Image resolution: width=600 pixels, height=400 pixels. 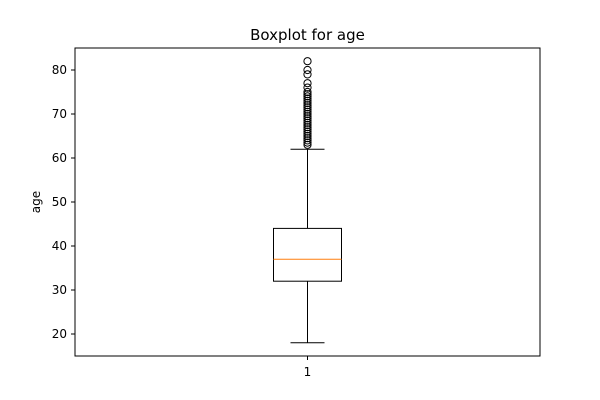 I want to click on iqr-box, so click(x=307, y=254).